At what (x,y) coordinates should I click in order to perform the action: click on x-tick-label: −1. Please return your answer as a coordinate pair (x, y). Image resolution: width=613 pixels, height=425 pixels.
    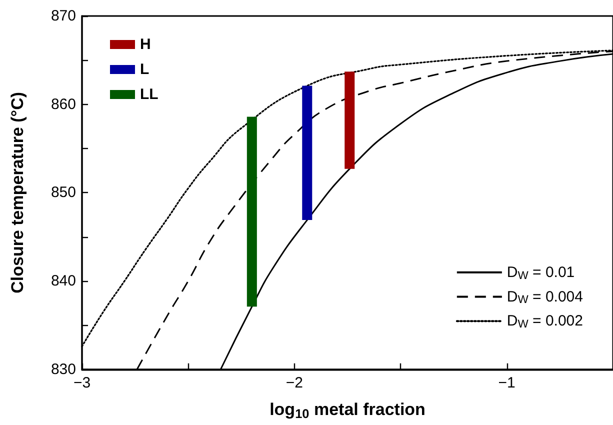
    Looking at the image, I should click on (507, 383).